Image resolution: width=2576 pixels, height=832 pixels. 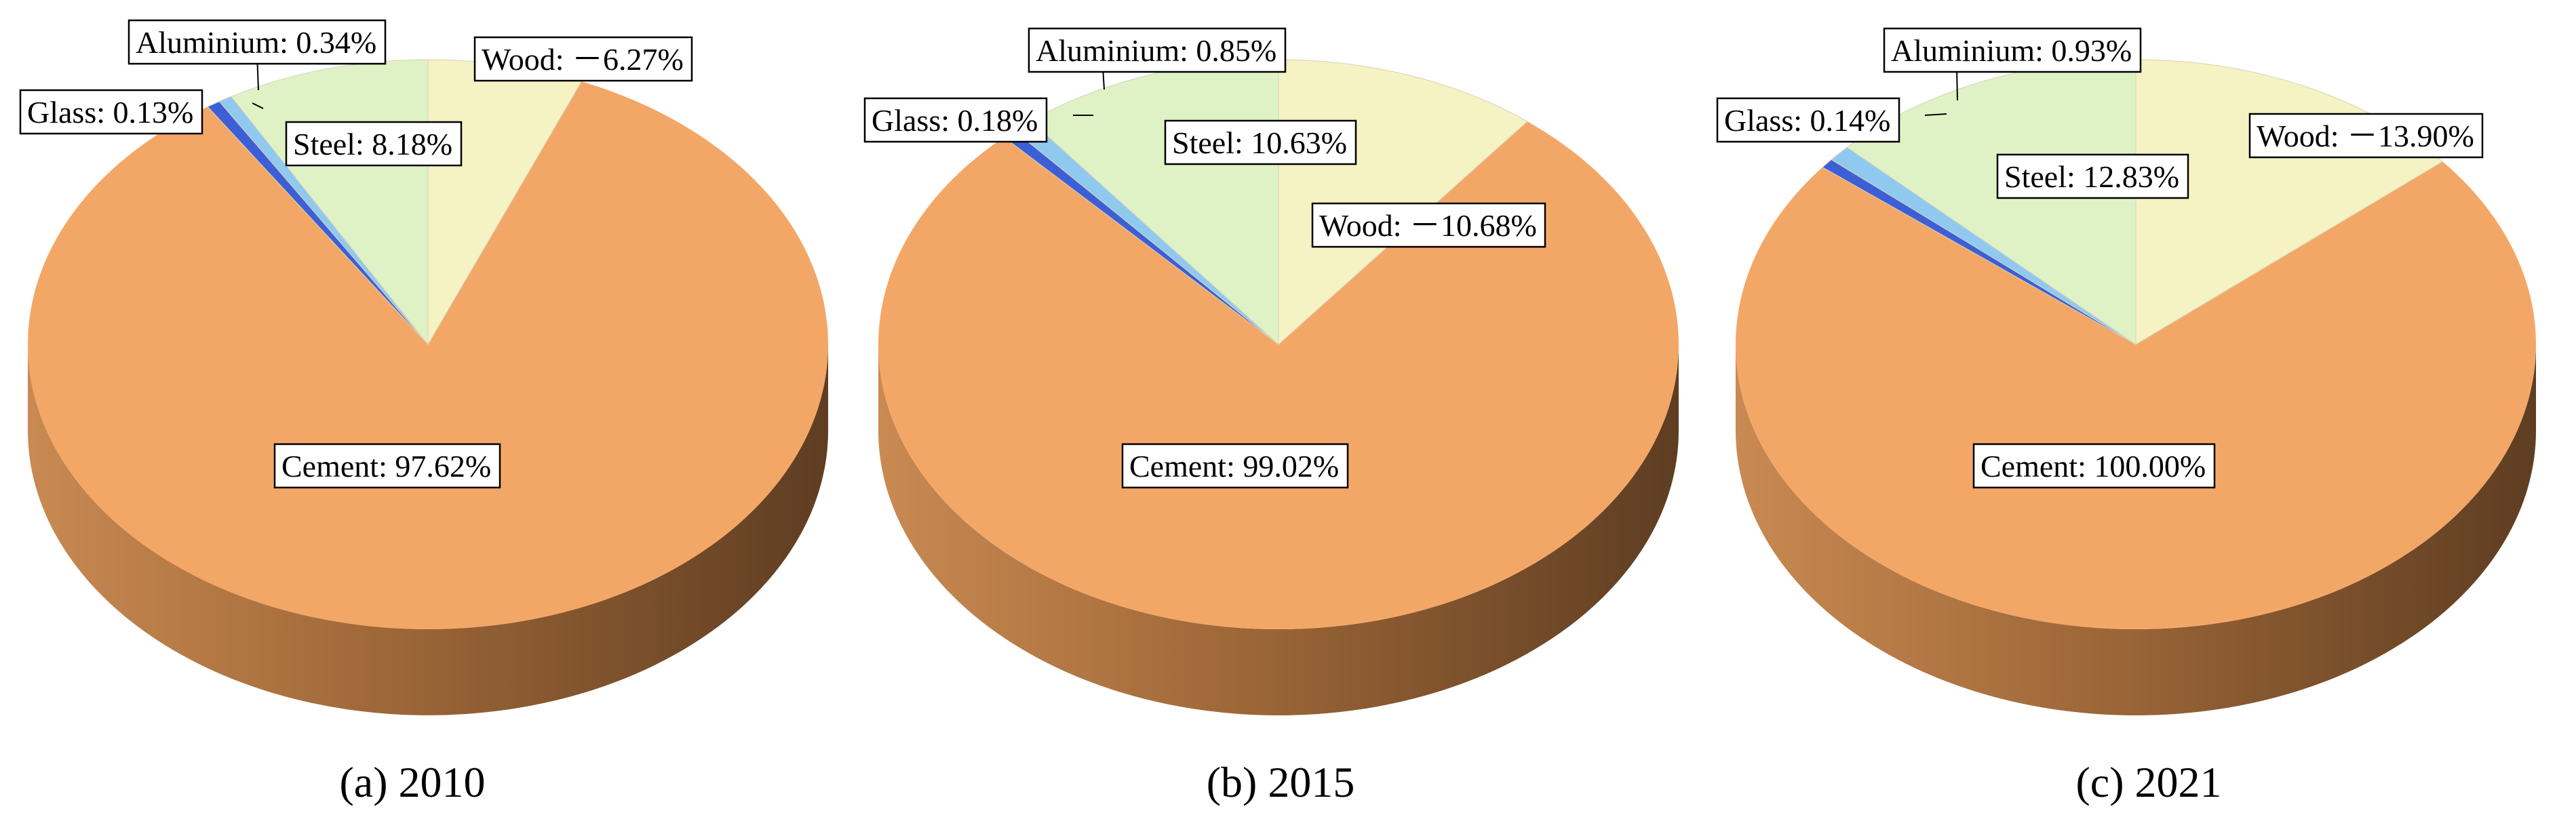 I want to click on data-label-text: Aluminium: 0.85%, so click(x=1156, y=50).